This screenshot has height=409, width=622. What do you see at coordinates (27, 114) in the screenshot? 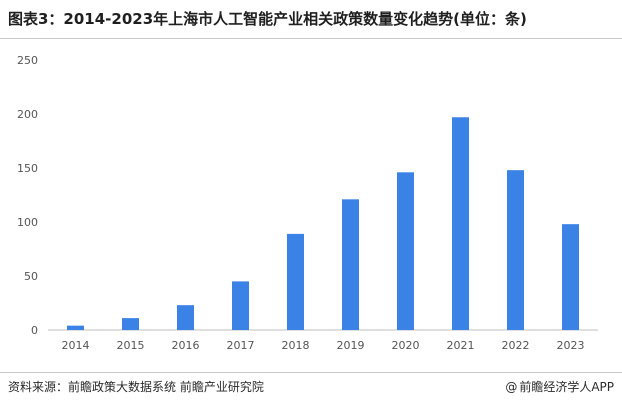
I see `y-tick-label: 200` at bounding box center [27, 114].